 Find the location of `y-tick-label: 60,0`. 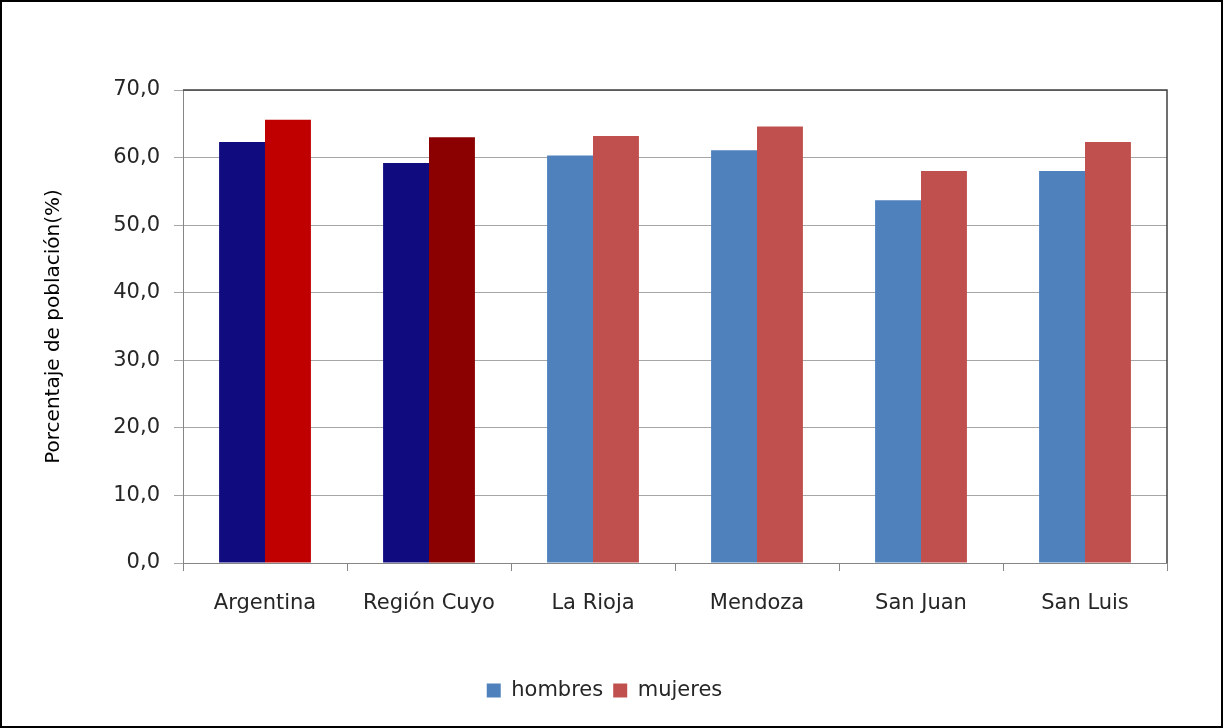

y-tick-label: 60,0 is located at coordinates (136, 156).